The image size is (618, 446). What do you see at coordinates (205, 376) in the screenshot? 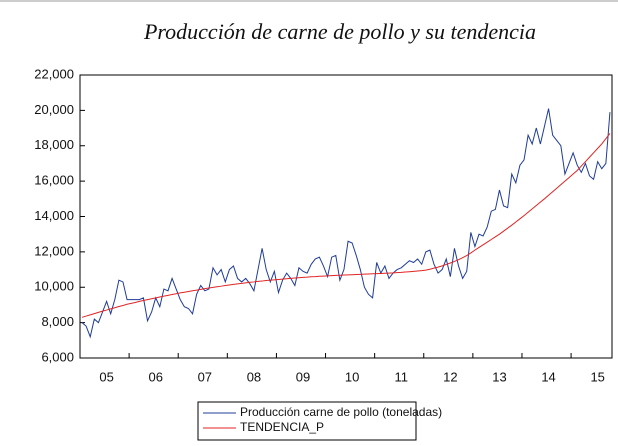
I see `x-tick-label: 07` at bounding box center [205, 376].